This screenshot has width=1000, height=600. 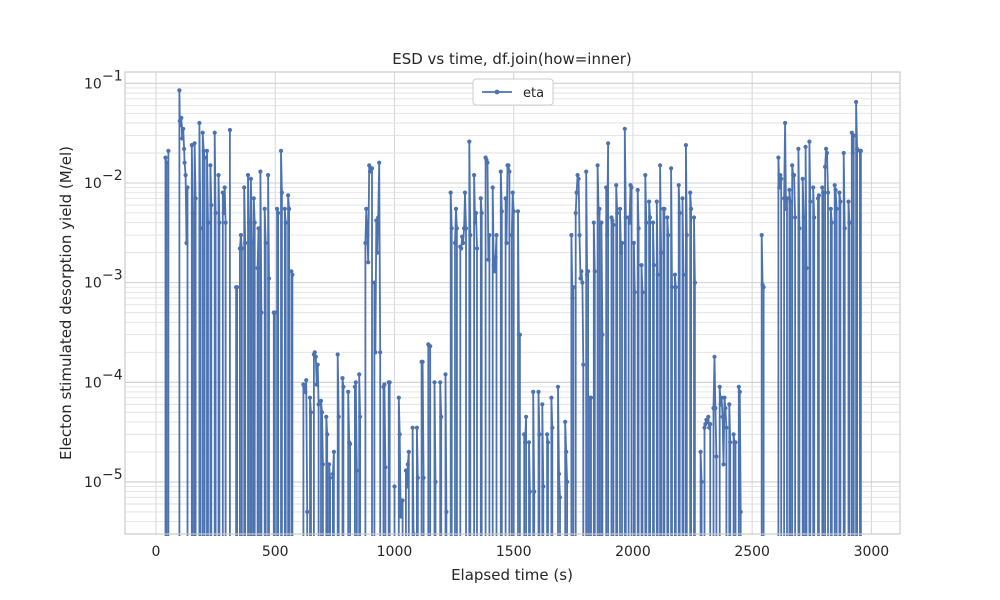 I want to click on x-tick-label: 1000, so click(x=395, y=552).